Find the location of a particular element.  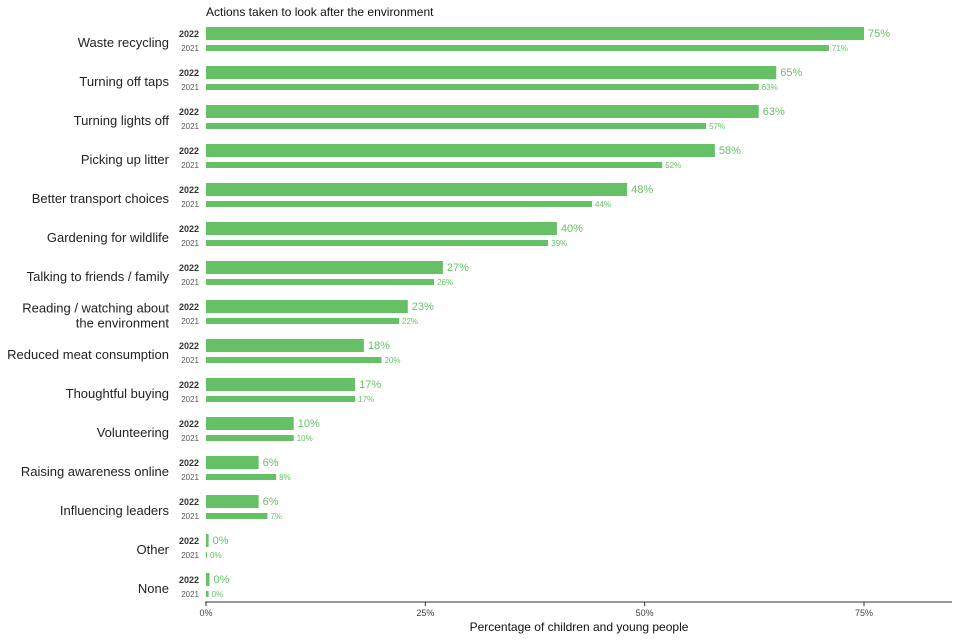

data-label-2022: 65% is located at coordinates (791, 73).